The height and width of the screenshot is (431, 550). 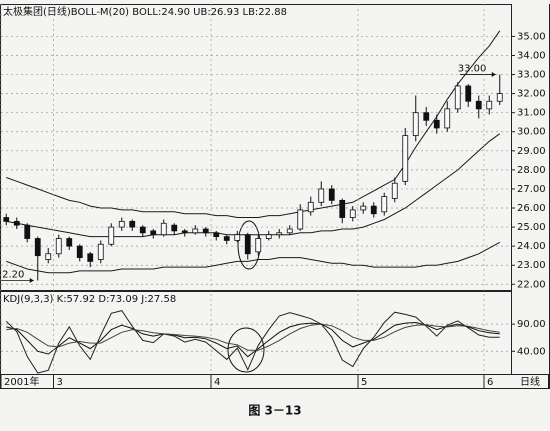 I want to click on y-tick-label: 32.00, so click(x=531, y=94).